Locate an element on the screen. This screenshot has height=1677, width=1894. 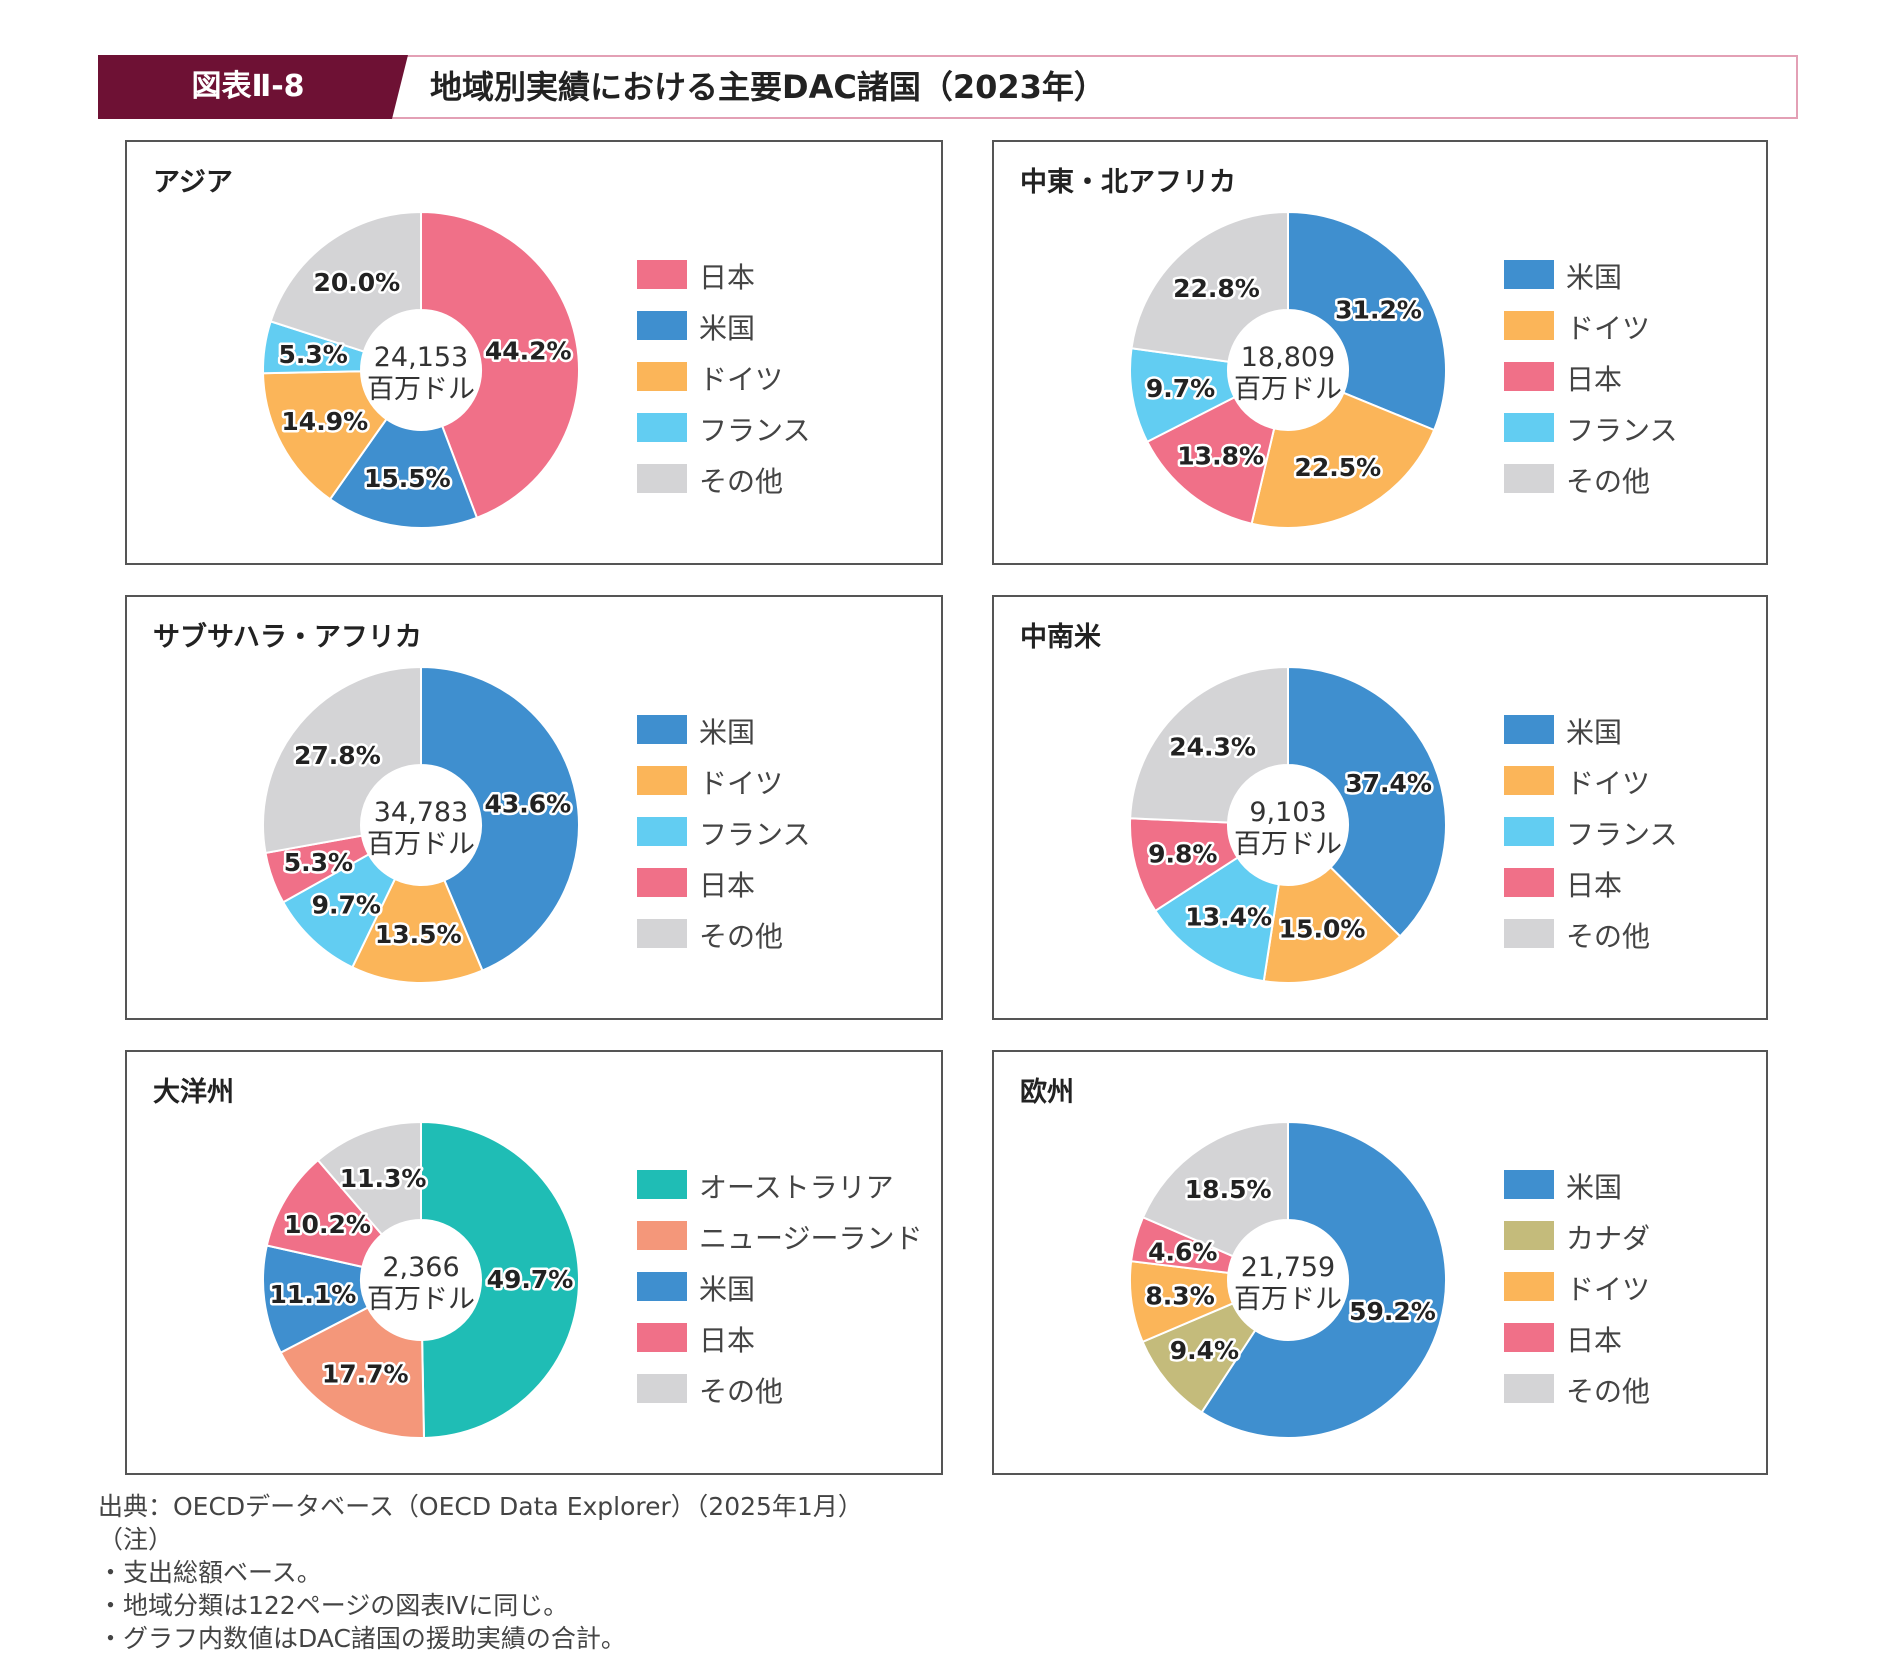
slice-value-label: 9.8% is located at coordinates (1182, 854).